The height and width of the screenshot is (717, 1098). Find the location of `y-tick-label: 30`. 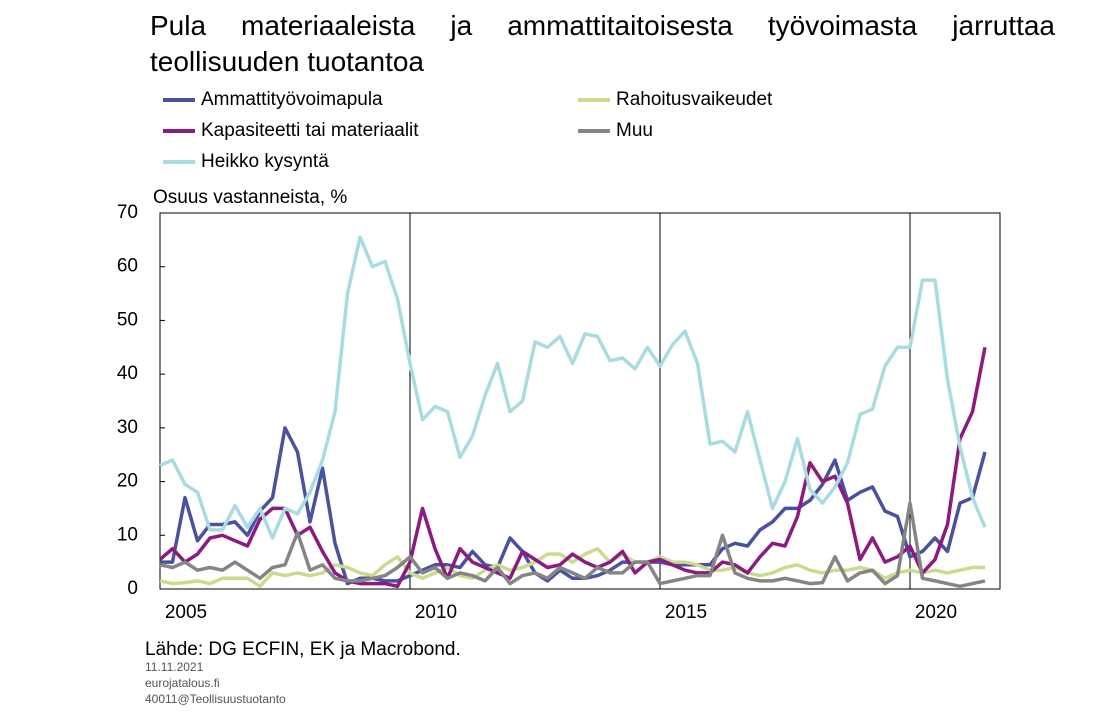

y-tick-label: 30 is located at coordinates (127, 427).